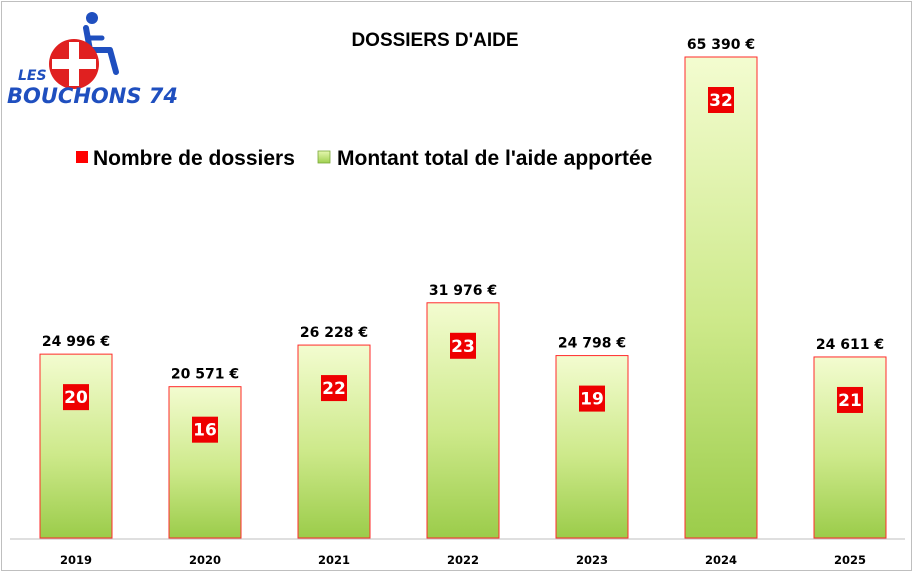 The width and height of the screenshot is (915, 574). What do you see at coordinates (76, 446) in the screenshot?
I see `bar-2019` at bounding box center [76, 446].